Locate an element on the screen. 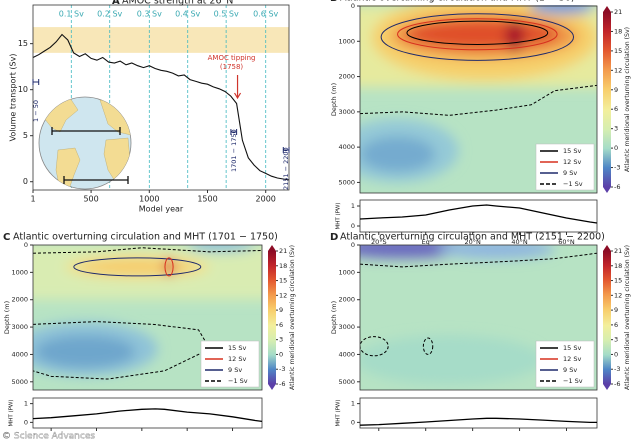 The image size is (633, 440). colorbar-tick-label: 0 is located at coordinates (281, 354).